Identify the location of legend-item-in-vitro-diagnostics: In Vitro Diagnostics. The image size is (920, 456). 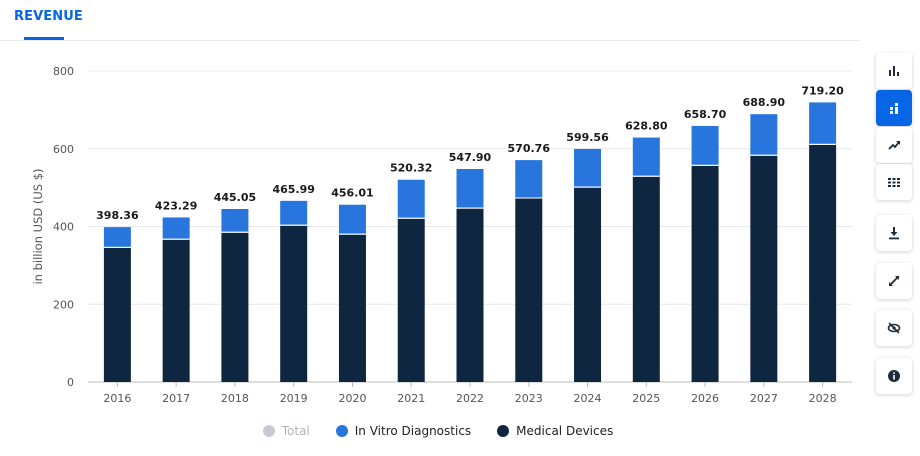
(403, 431).